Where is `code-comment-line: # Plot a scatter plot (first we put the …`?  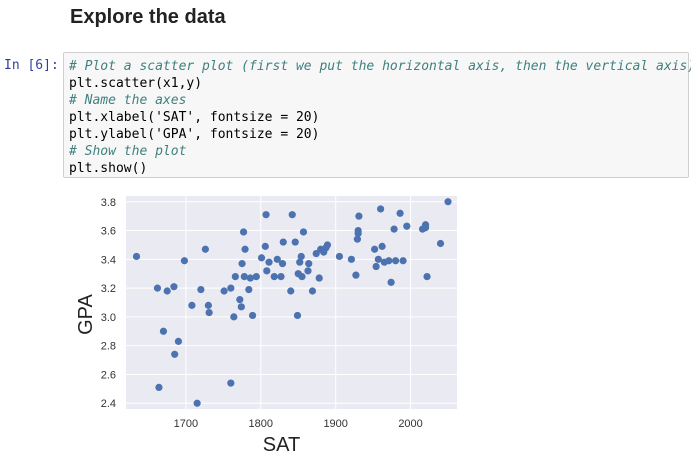
code-comment-line: # Plot a scatter plot (first we put the … is located at coordinates (380, 66).